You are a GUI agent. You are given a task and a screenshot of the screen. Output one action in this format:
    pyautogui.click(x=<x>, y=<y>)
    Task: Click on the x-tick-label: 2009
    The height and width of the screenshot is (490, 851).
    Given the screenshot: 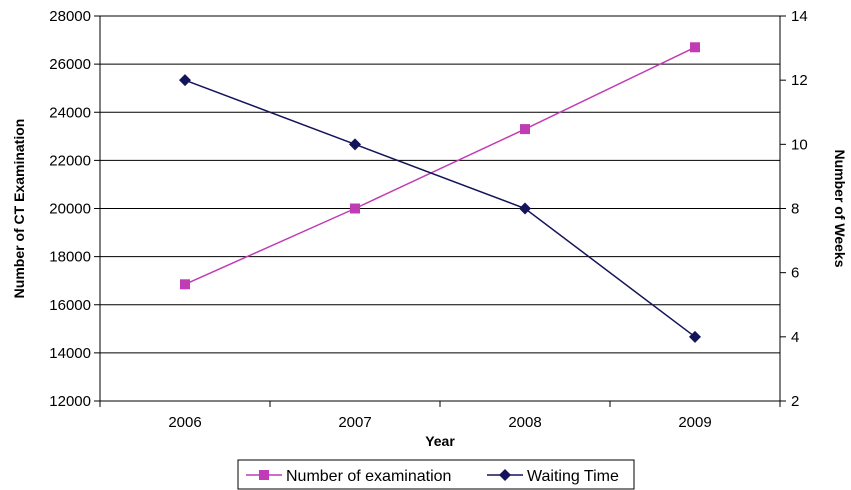 What is the action you would take?
    pyautogui.click(x=694, y=422)
    